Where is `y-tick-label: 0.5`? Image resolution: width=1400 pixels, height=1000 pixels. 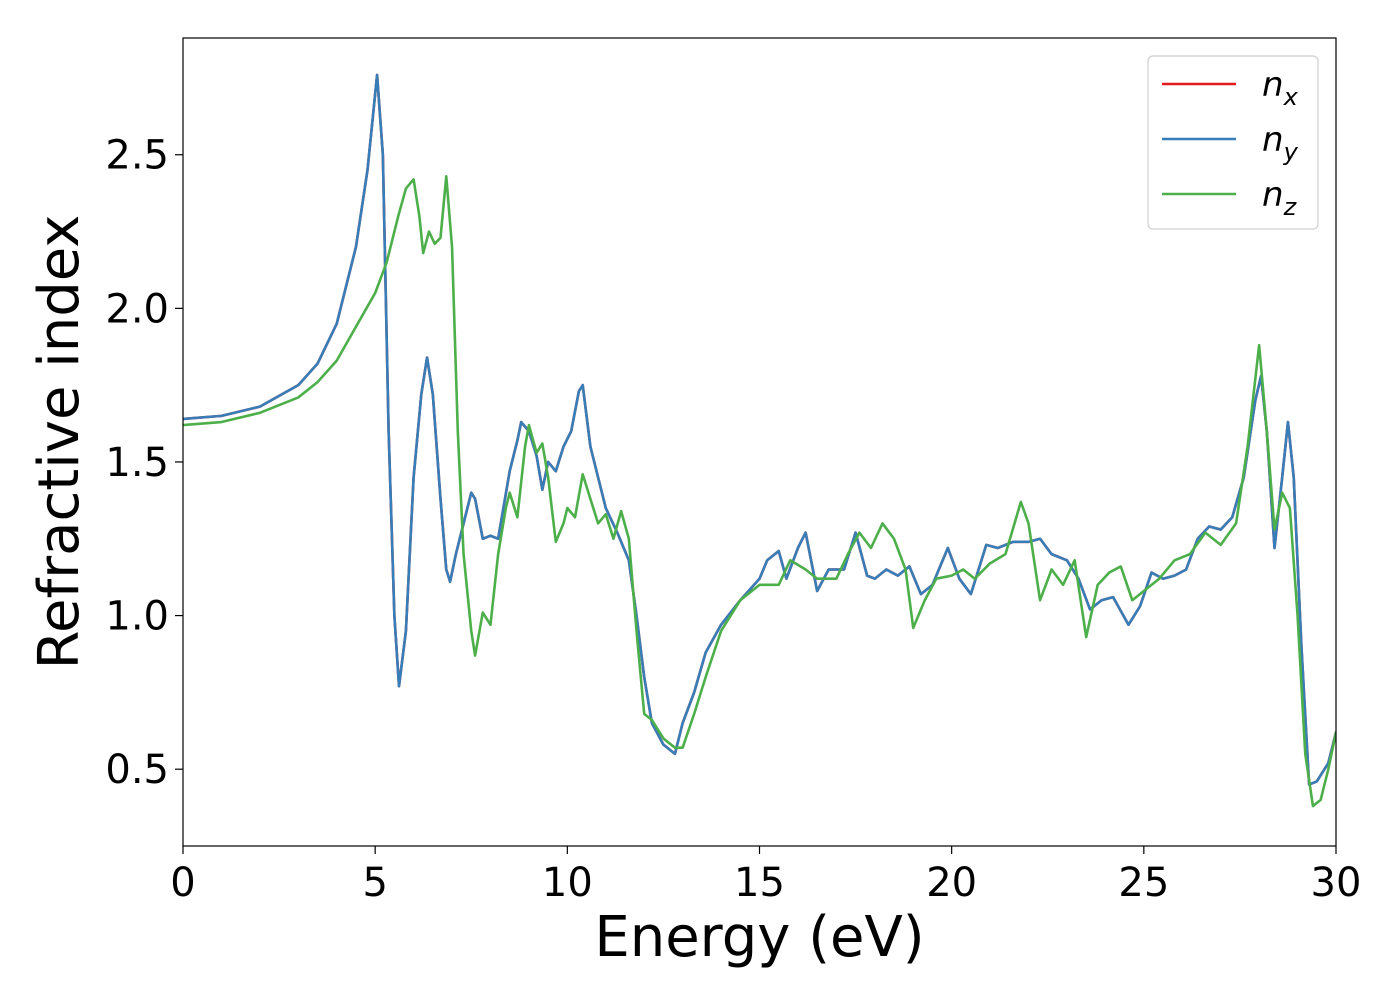 y-tick-label: 0.5 is located at coordinates (137, 770).